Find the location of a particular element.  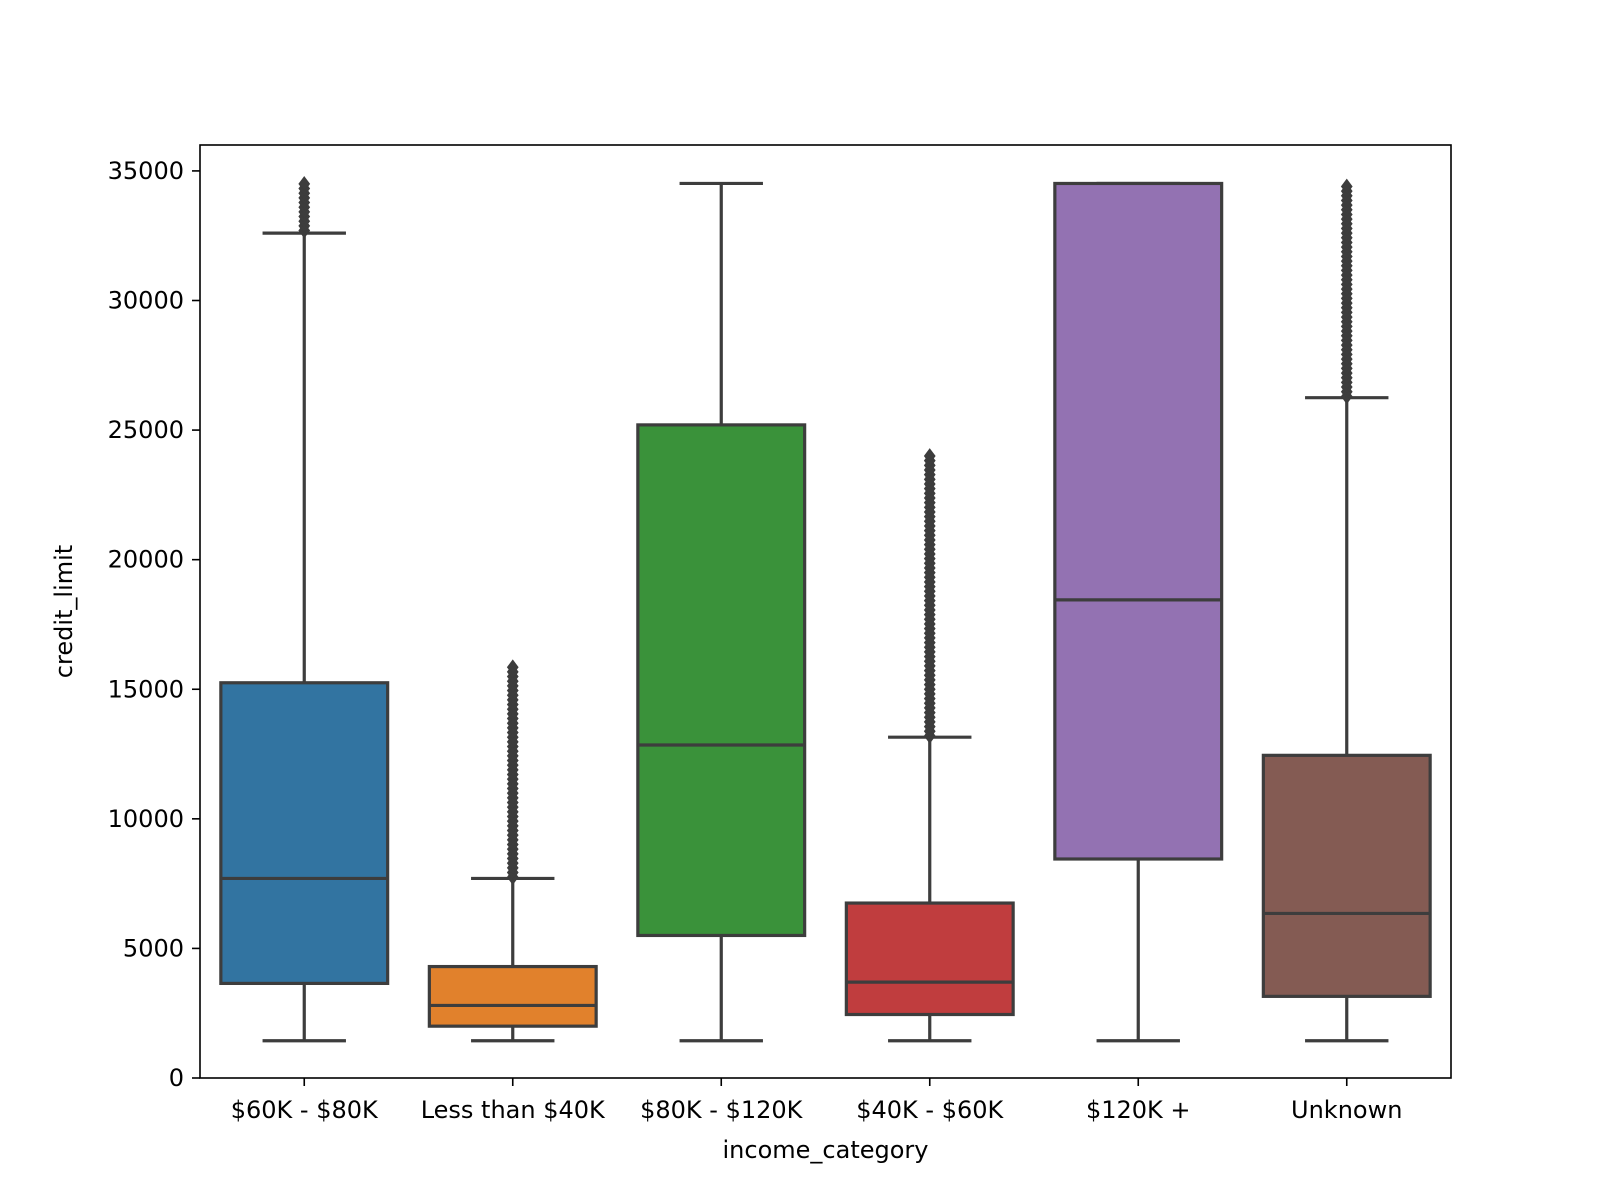

y-tick-label: 0 is located at coordinates (176, 1078).